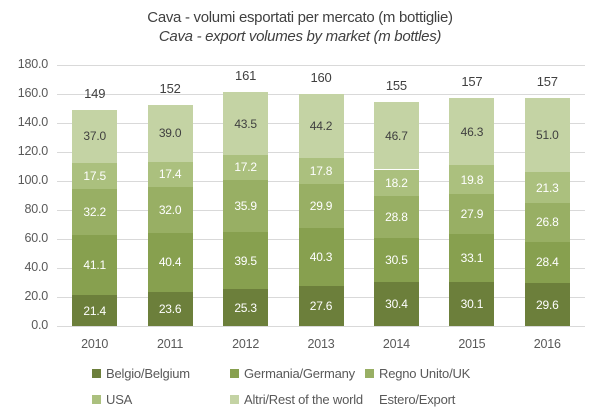  What do you see at coordinates (246, 124) in the screenshot?
I see `bar-segment: 43.5` at bounding box center [246, 124].